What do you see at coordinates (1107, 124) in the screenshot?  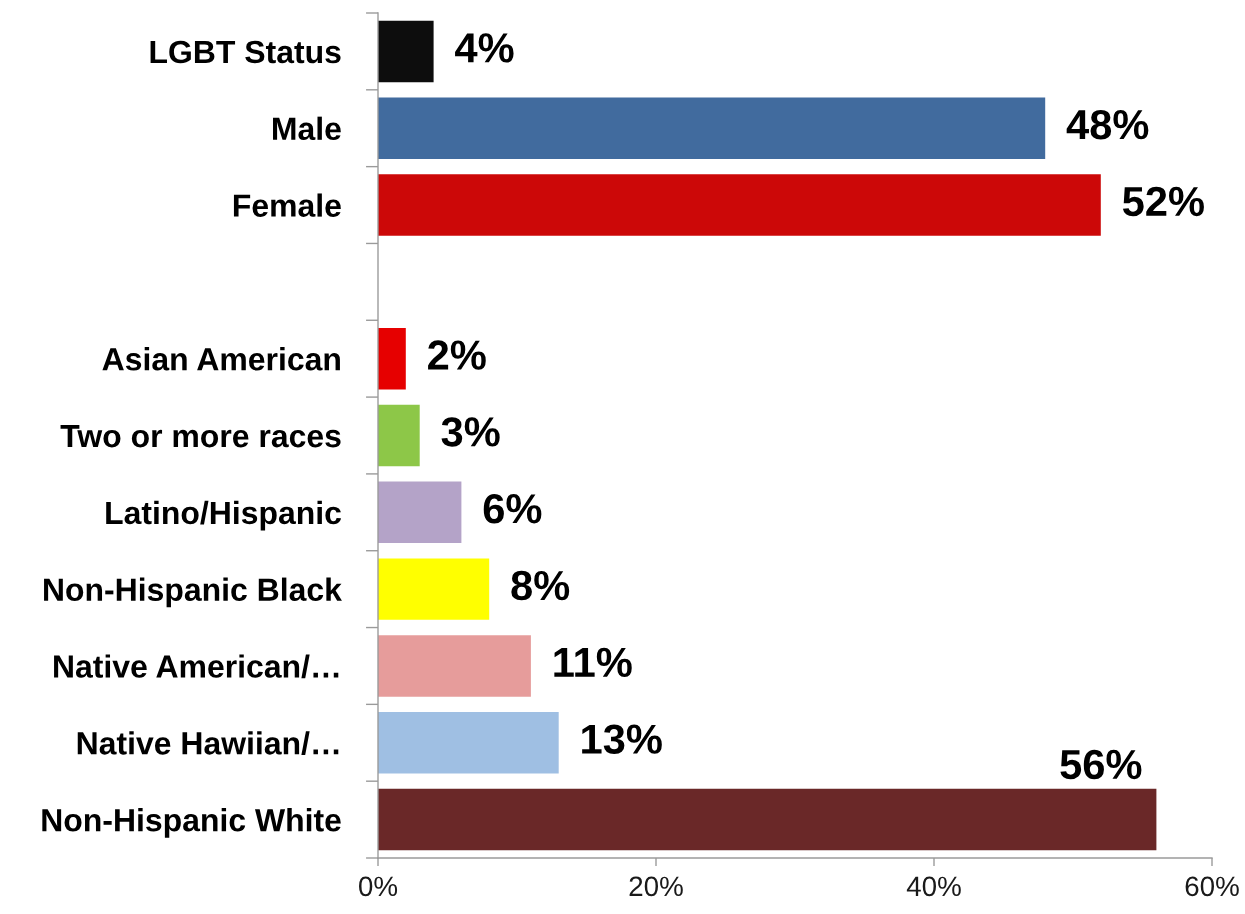 I see `data-label: 48%` at bounding box center [1107, 124].